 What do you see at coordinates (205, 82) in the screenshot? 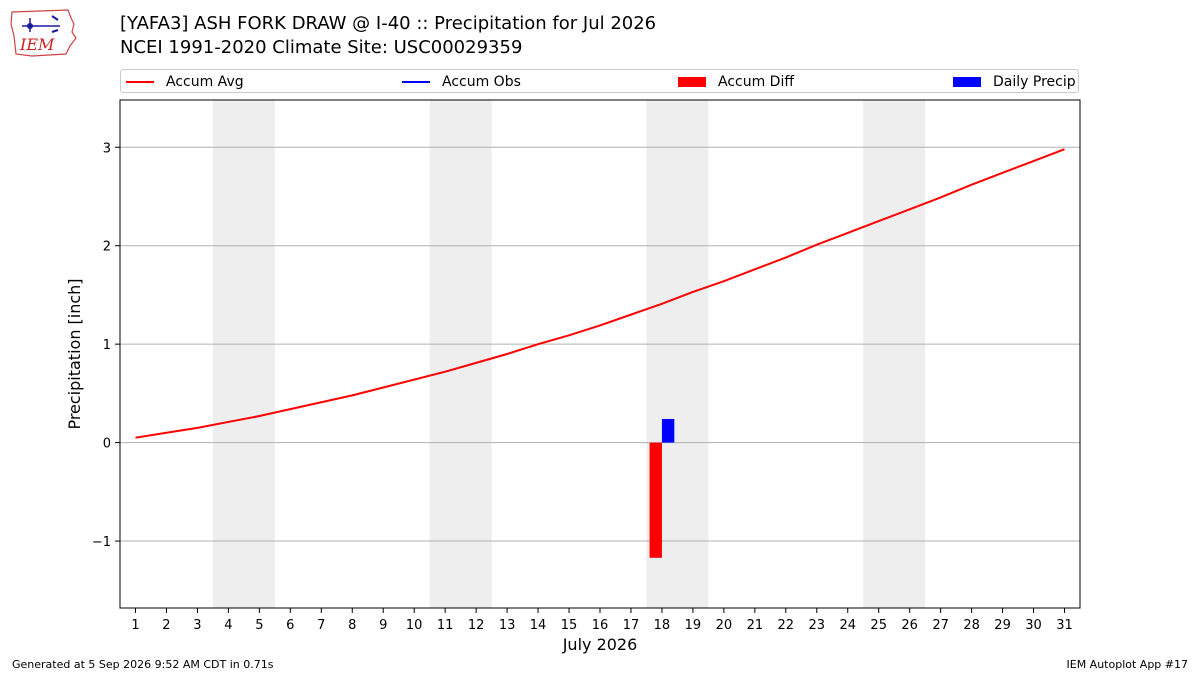
I see `legend-label: Accum Avg` at bounding box center [205, 82].